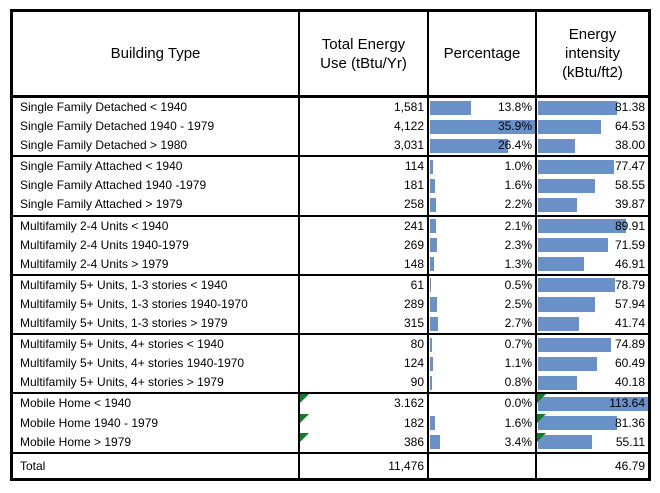  I want to click on building-type-cell: Multifamily 5+ Units, 4+ stories < 1940, so click(122, 344).